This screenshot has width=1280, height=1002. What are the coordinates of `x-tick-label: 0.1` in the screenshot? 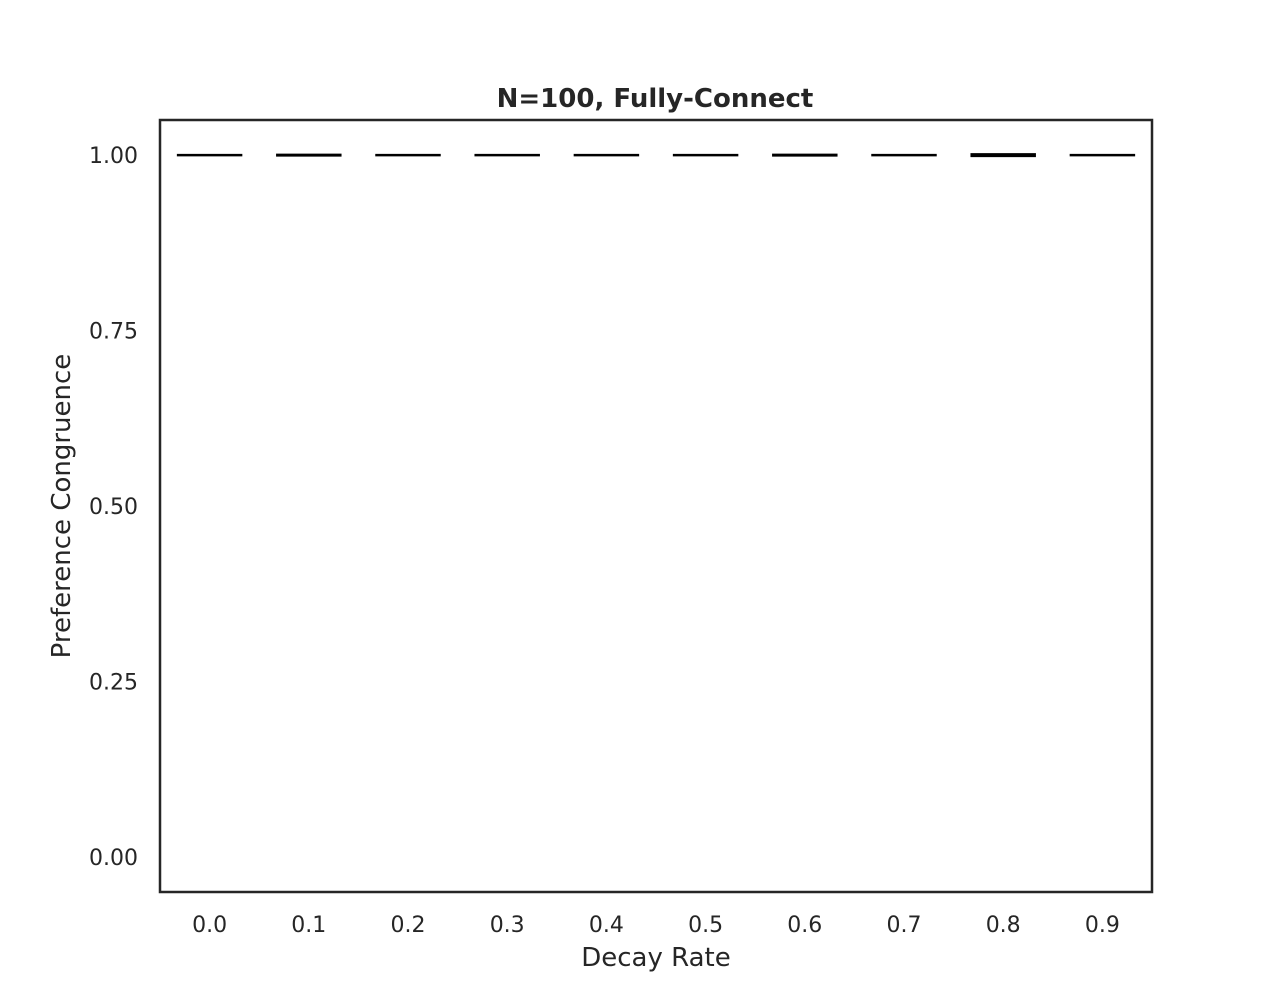 It's located at (308, 925).